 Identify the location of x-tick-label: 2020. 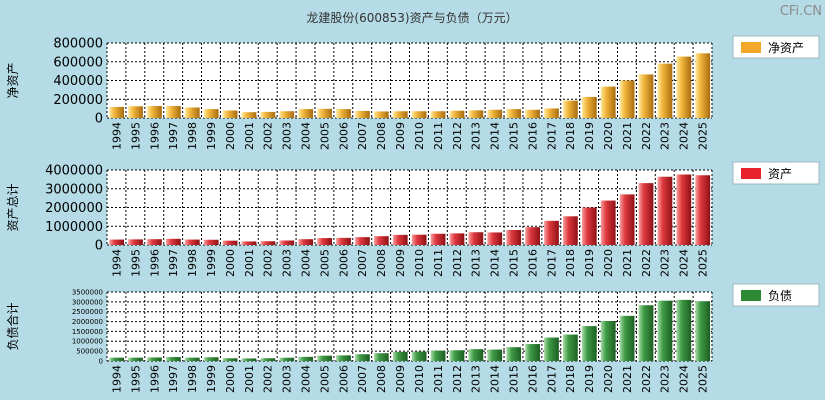
(608, 379).